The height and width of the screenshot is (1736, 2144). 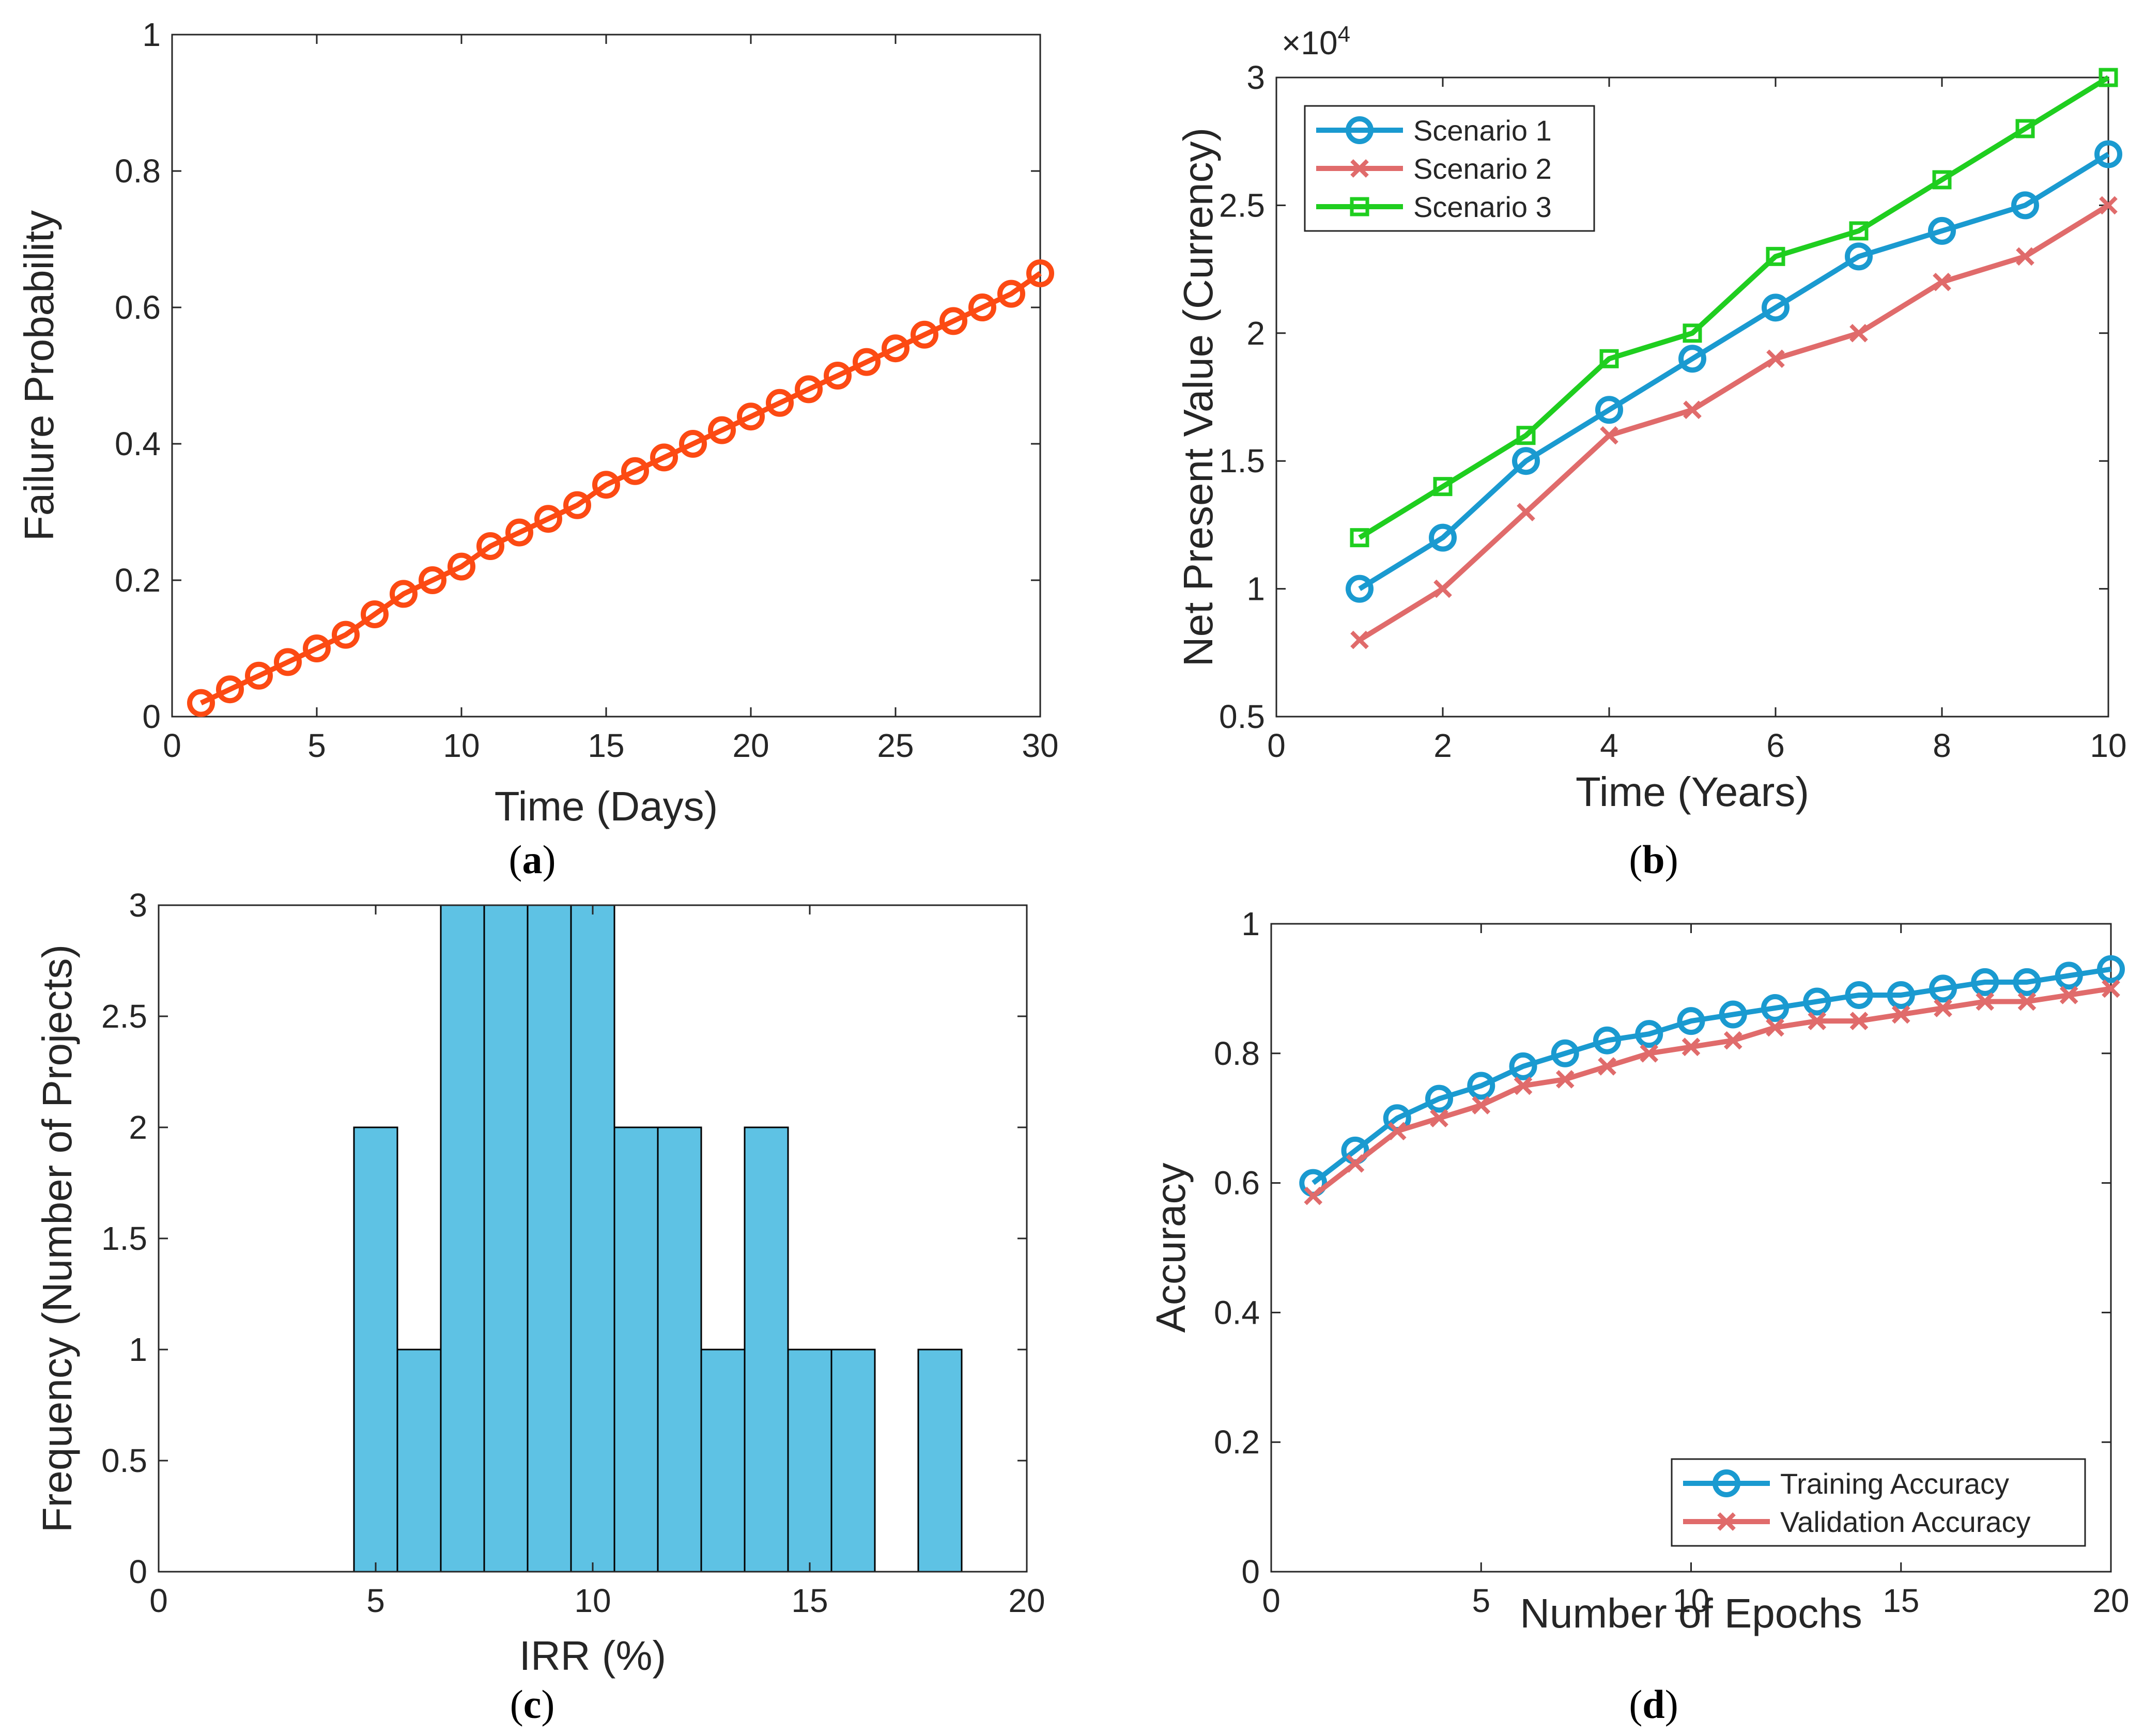 I want to click on legend-label: Validation Accuracy, so click(x=1905, y=1522).